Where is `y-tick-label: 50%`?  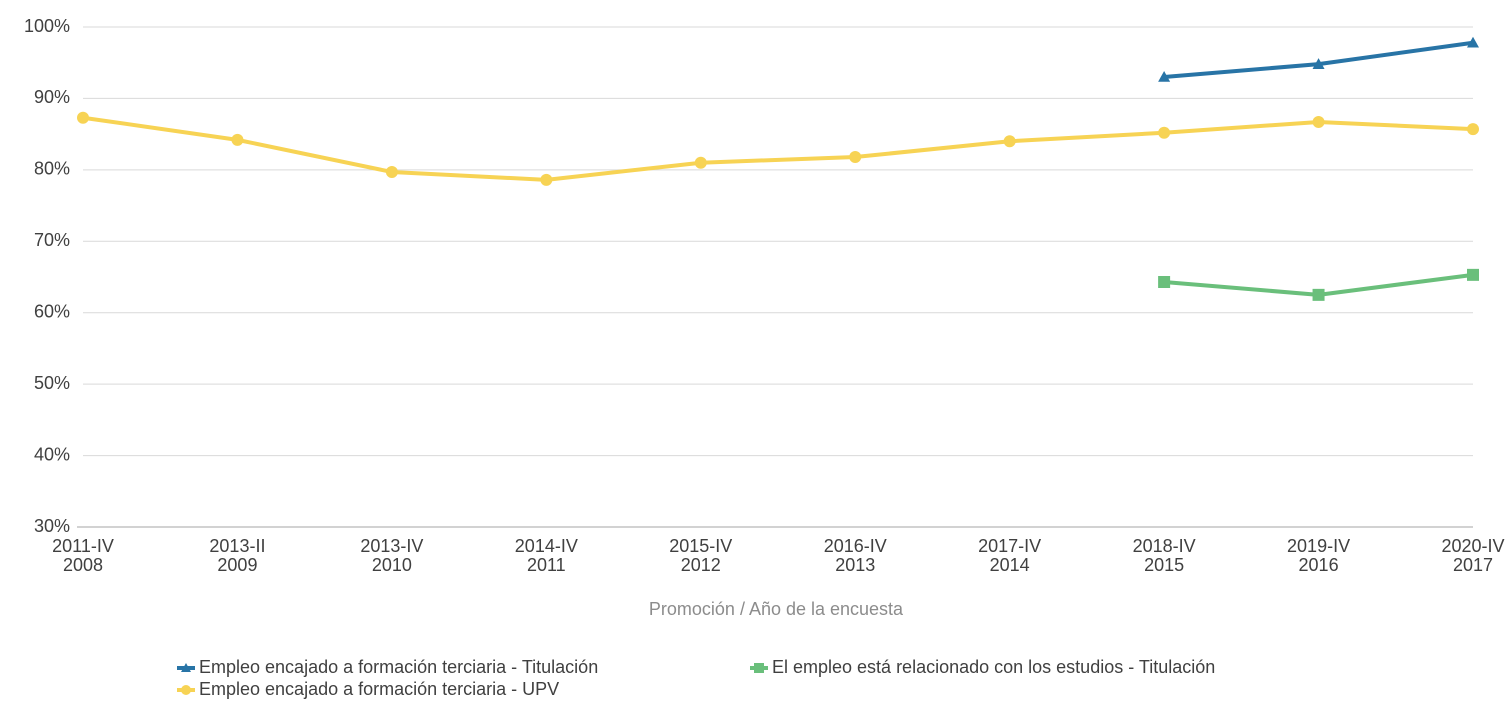 y-tick-label: 50% is located at coordinates (52, 383).